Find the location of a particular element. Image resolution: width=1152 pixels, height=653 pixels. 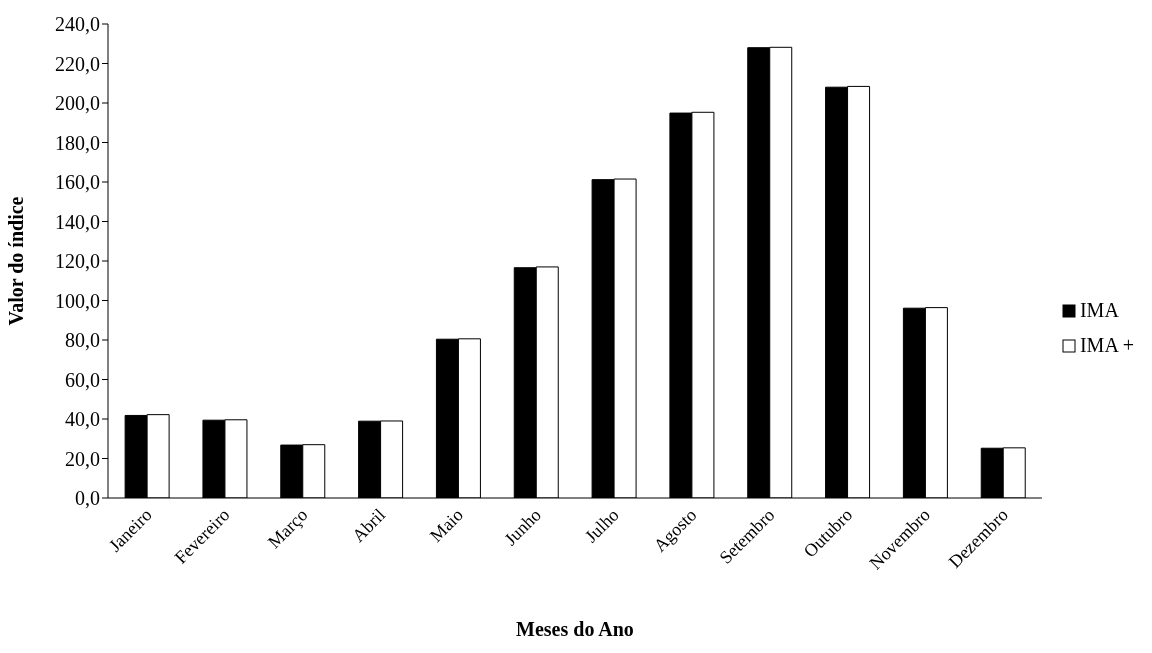

y-tick-label: 120,0 is located at coordinates (77, 261).